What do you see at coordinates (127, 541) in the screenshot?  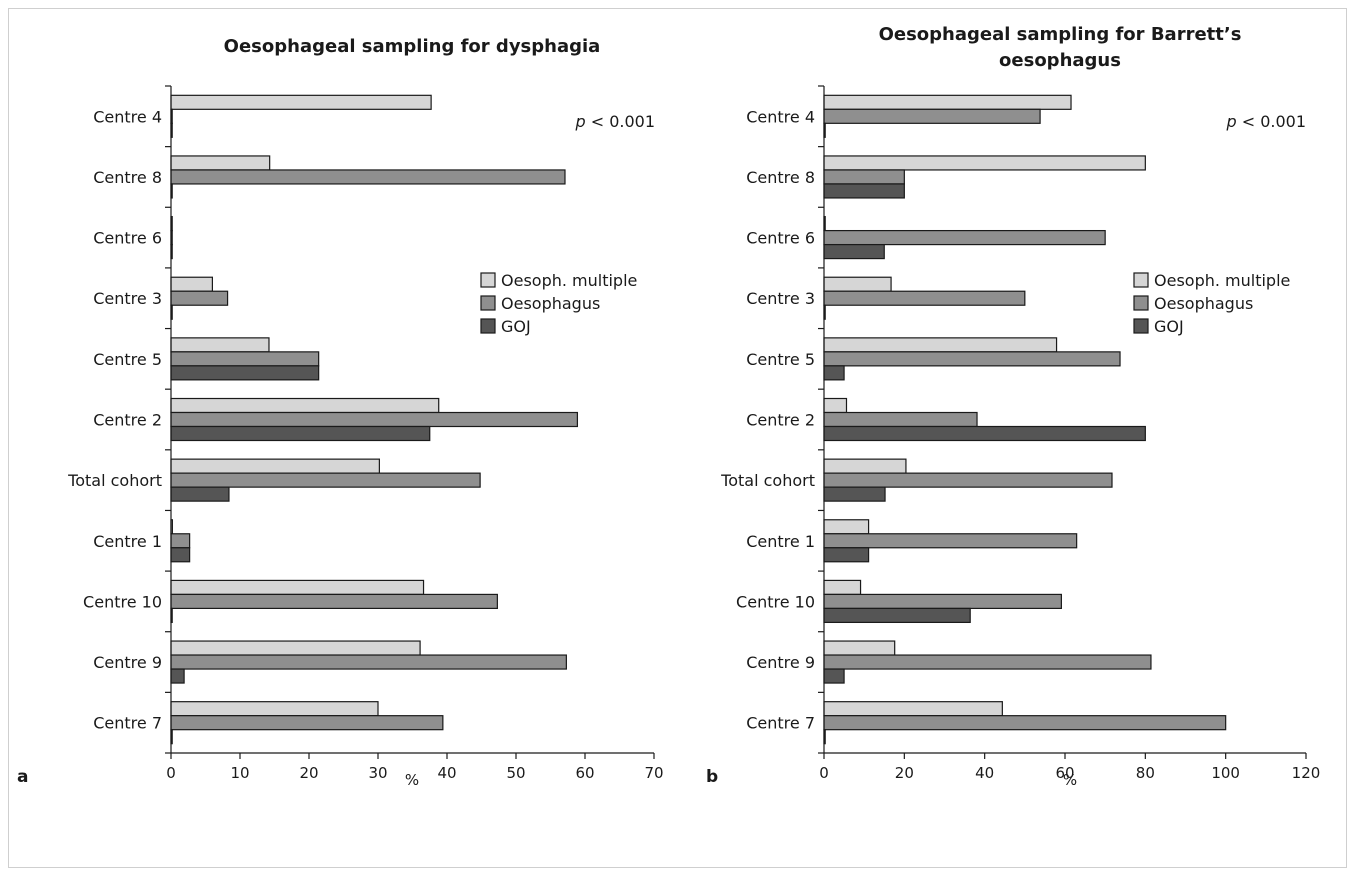 I see `panel-a-category-label: Centre 1` at bounding box center [127, 541].